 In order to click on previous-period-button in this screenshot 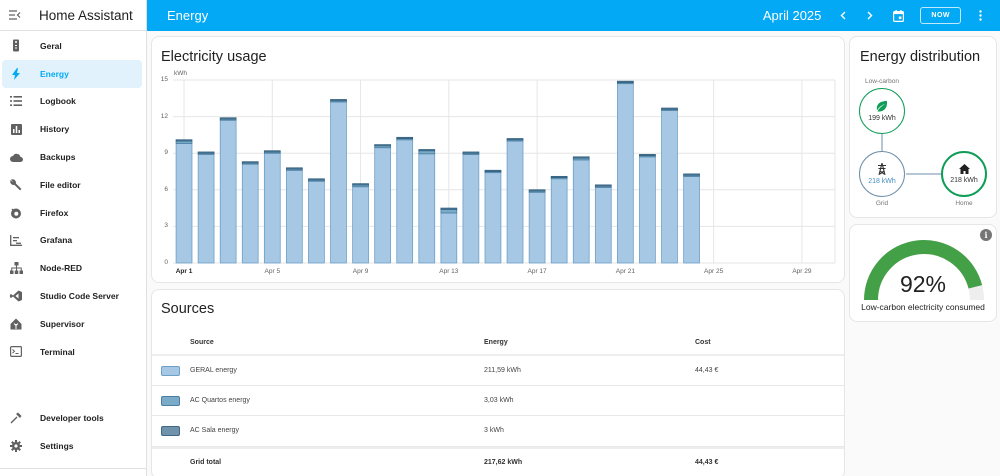, I will do `click(842, 15)`.